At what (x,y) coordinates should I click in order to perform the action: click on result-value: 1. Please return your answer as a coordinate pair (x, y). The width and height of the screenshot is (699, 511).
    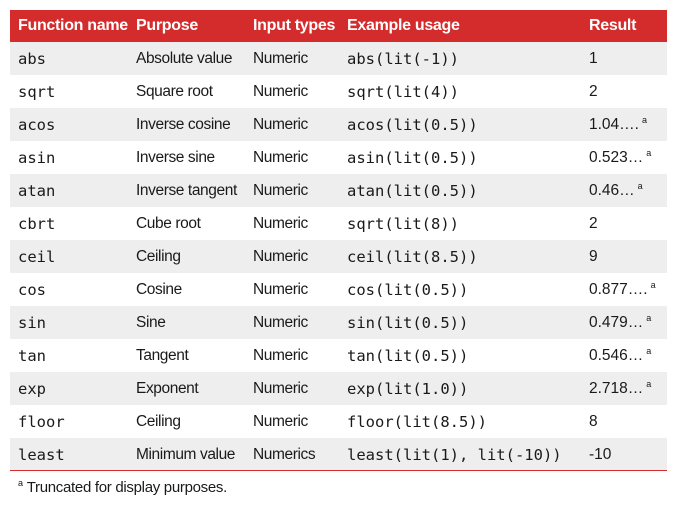
    Looking at the image, I should click on (593, 58).